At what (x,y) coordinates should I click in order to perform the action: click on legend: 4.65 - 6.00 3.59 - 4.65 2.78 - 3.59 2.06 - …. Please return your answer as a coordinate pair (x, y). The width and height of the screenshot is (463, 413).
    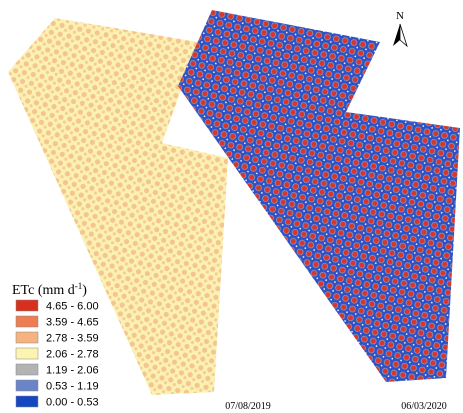
    Looking at the image, I should click on (57, 354).